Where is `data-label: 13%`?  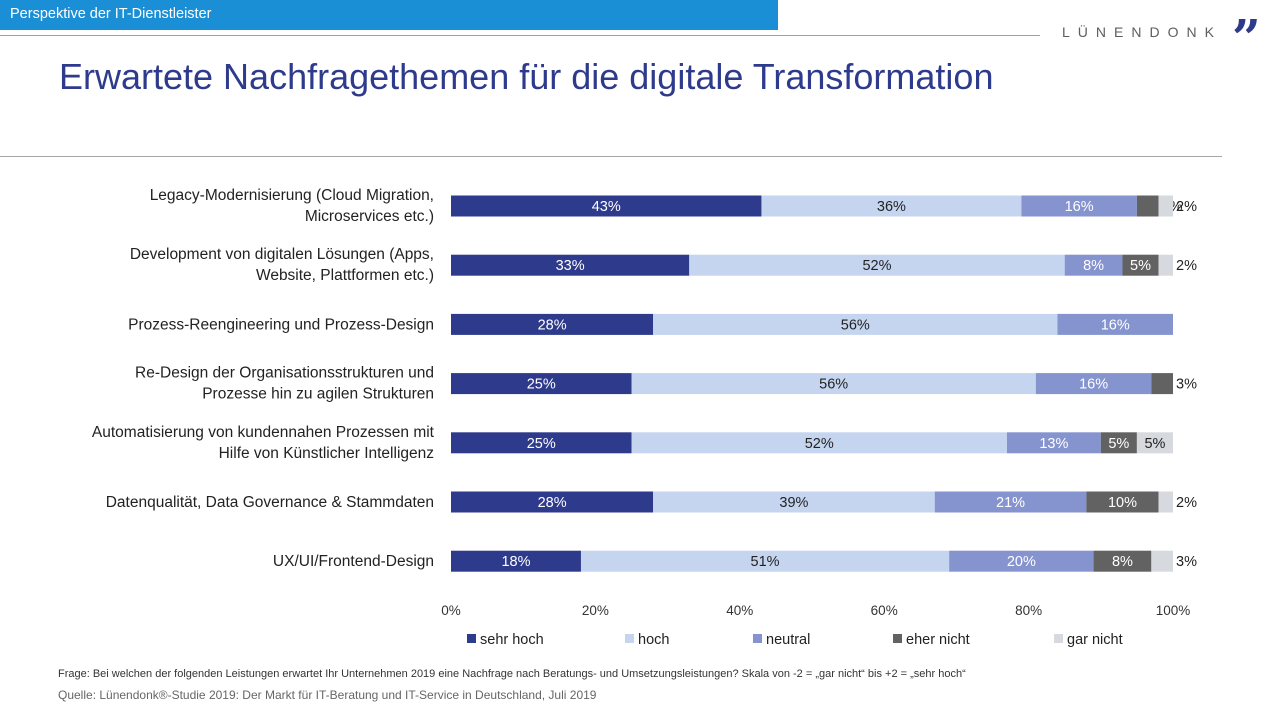
data-label: 13% is located at coordinates (1053, 444).